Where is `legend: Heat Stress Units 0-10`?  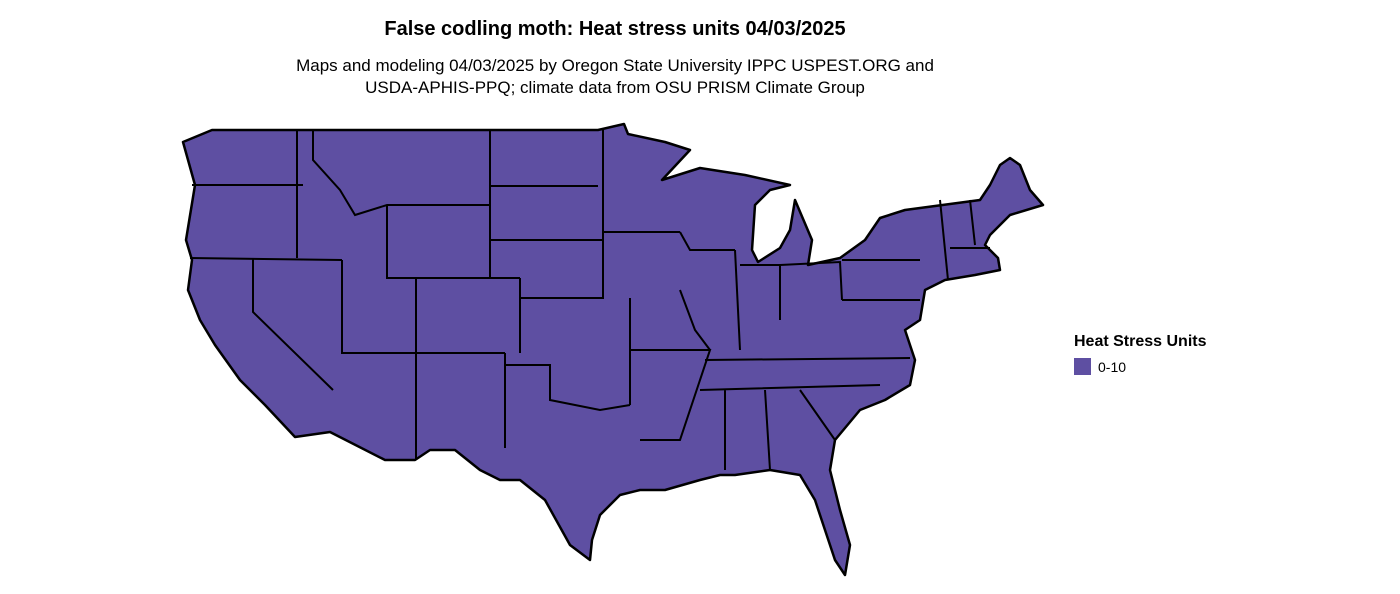 legend: Heat Stress Units 0-10 is located at coordinates (1140, 354).